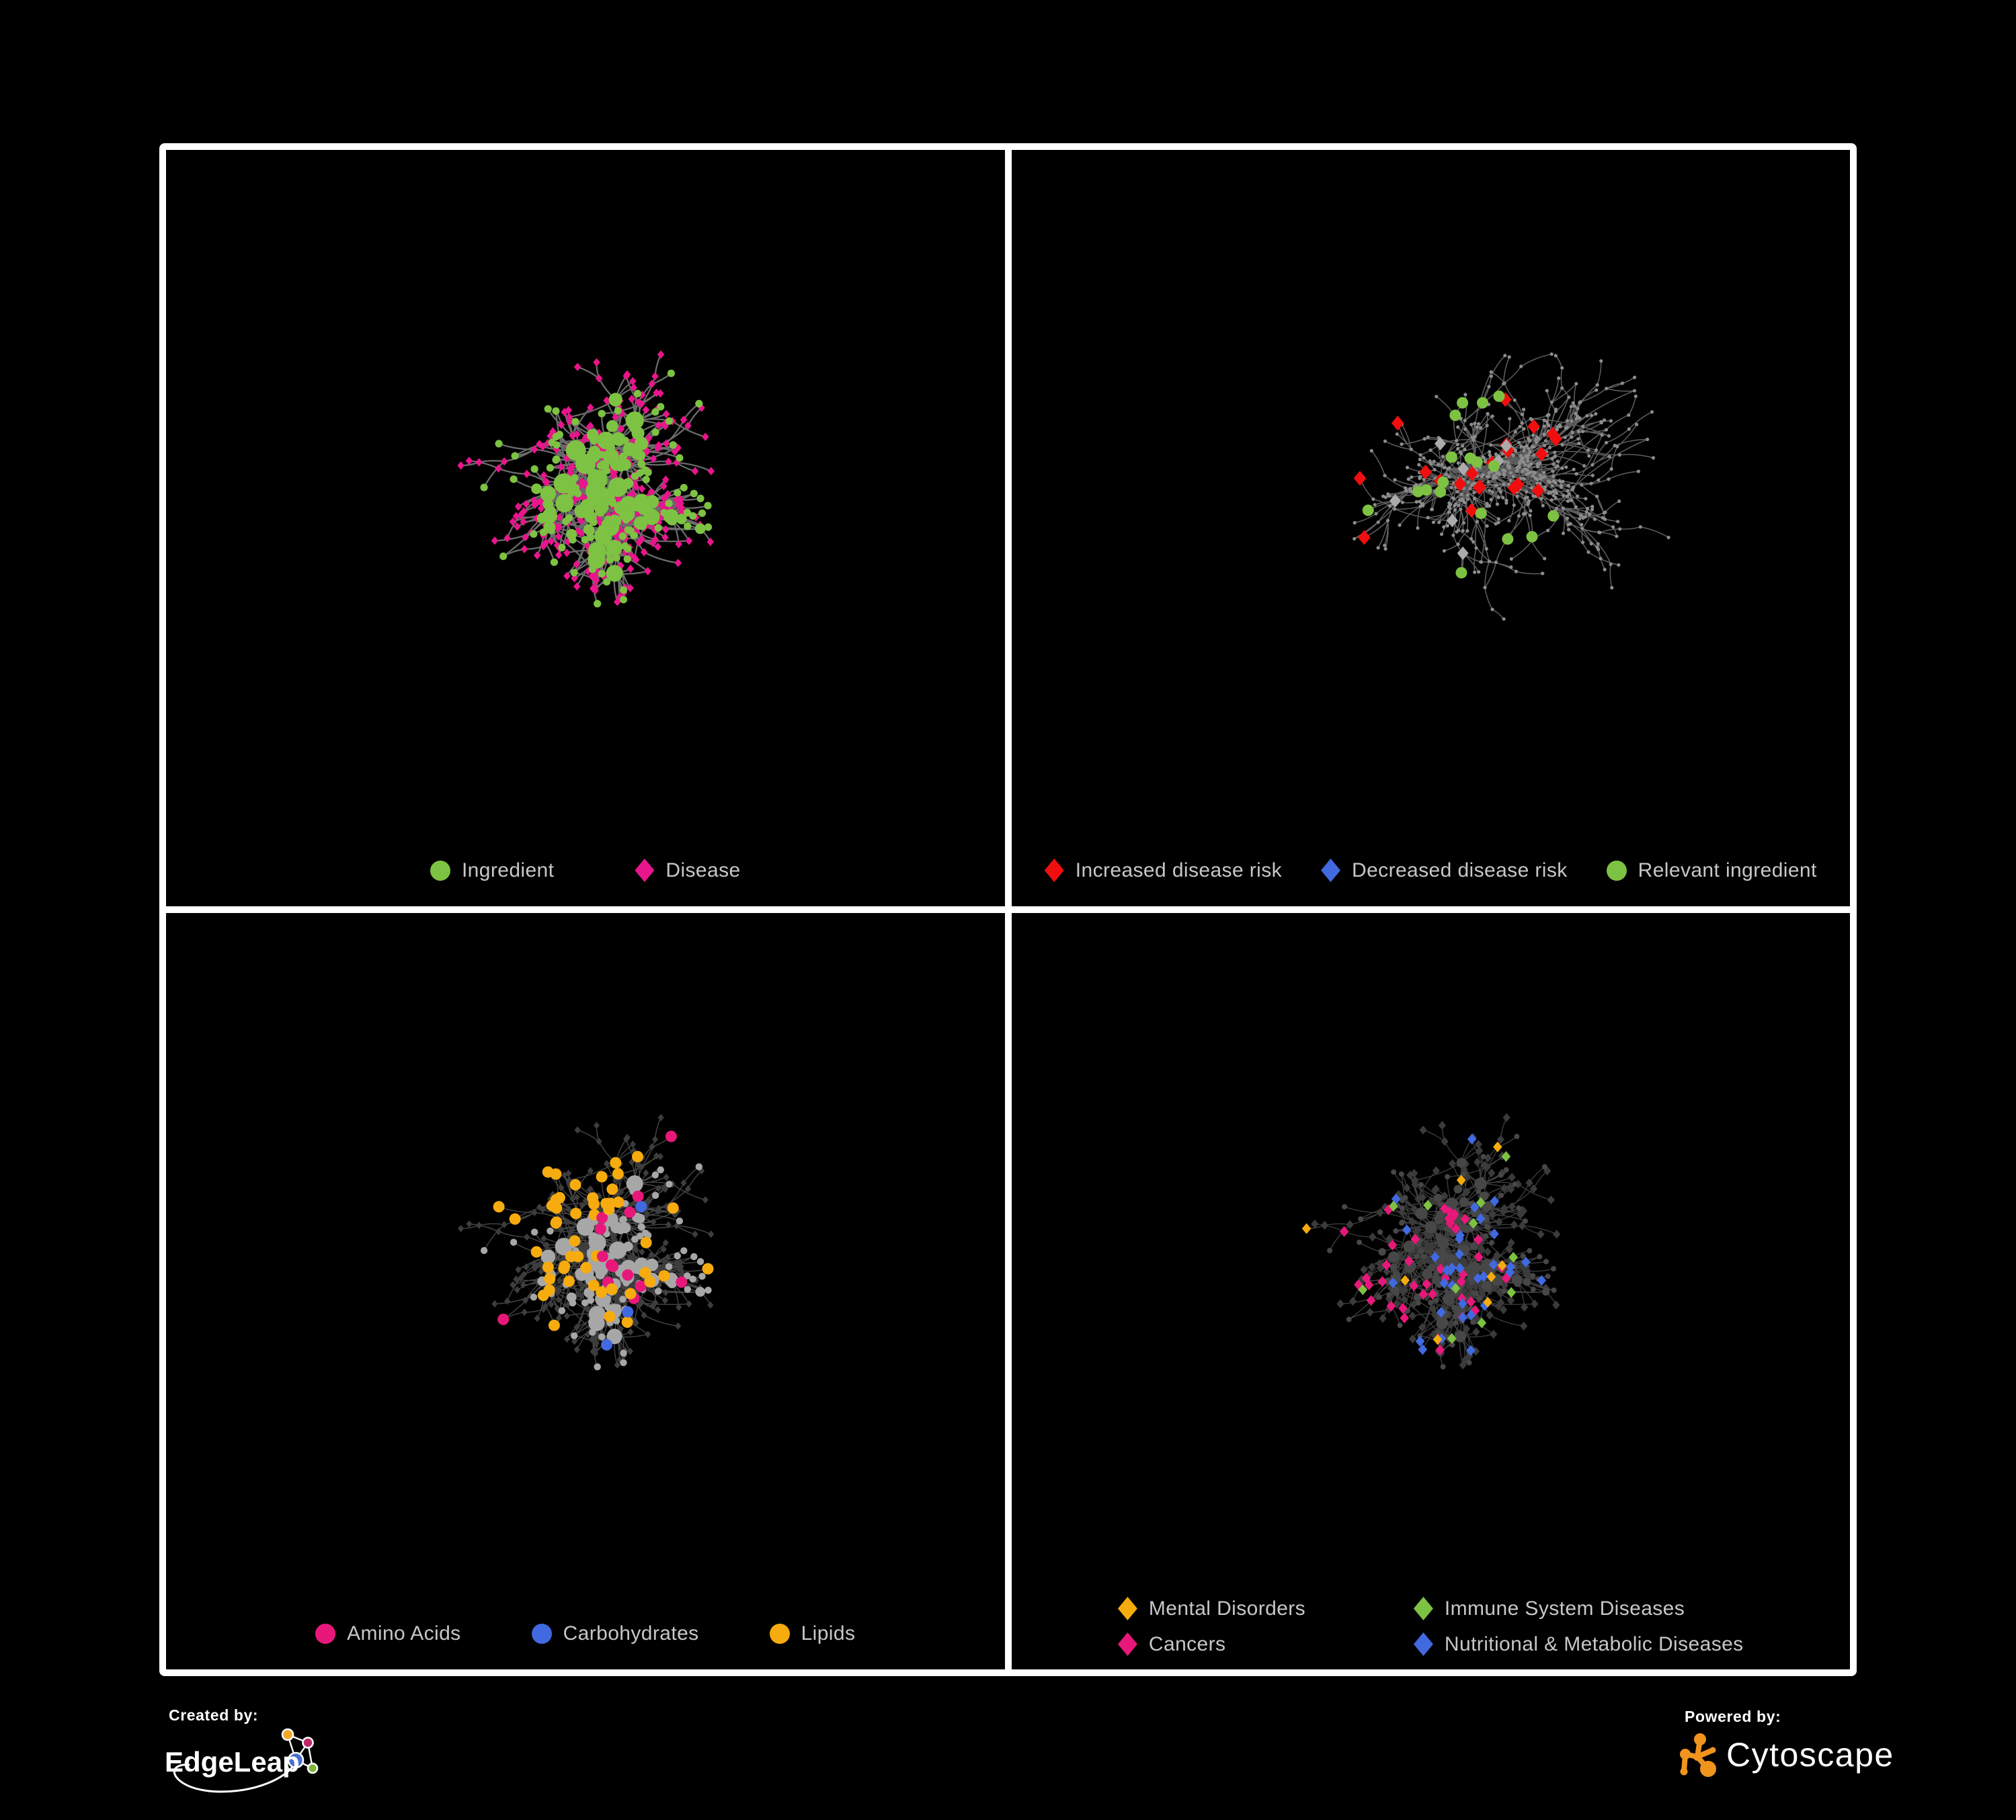 This screenshot has width=2016, height=1820. What do you see at coordinates (1435, 1241) in the screenshot?
I see `network-nodes-diamond` at bounding box center [1435, 1241].